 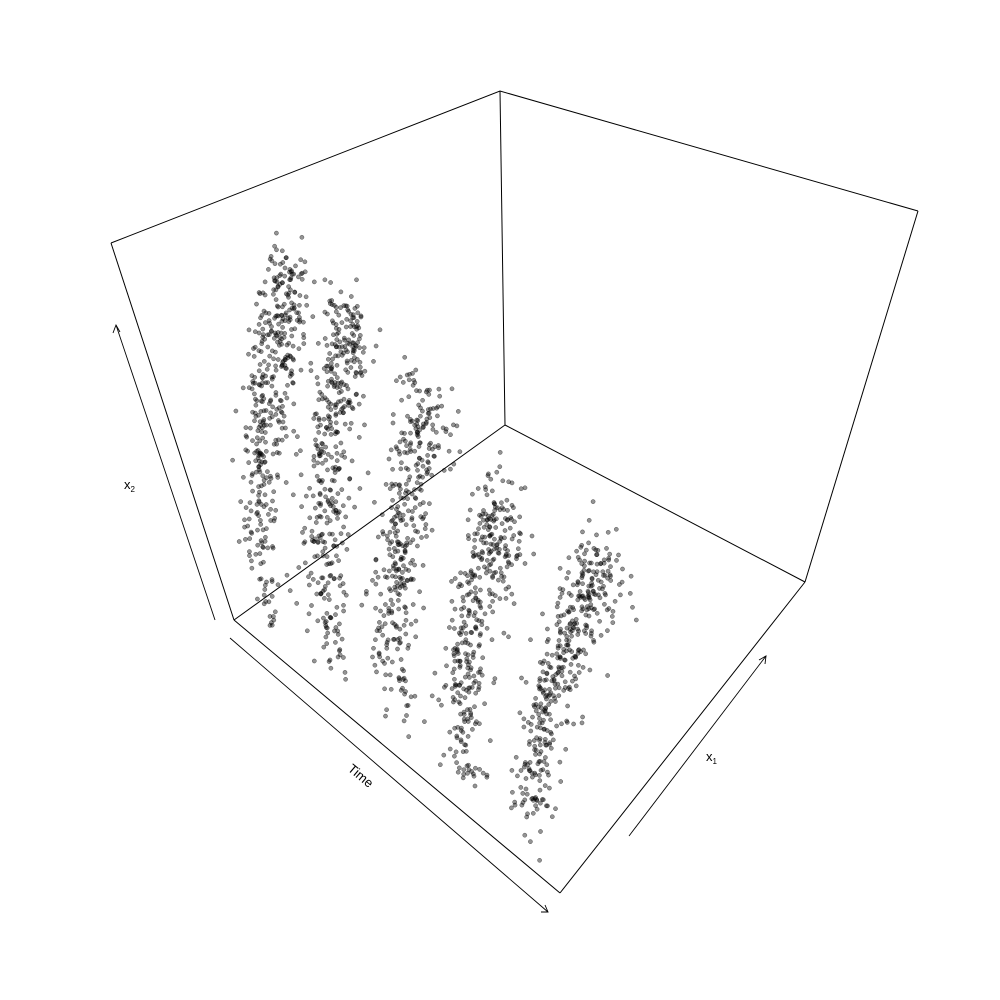 What do you see at coordinates (360, 776) in the screenshot?
I see `time-axis-label: Time` at bounding box center [360, 776].